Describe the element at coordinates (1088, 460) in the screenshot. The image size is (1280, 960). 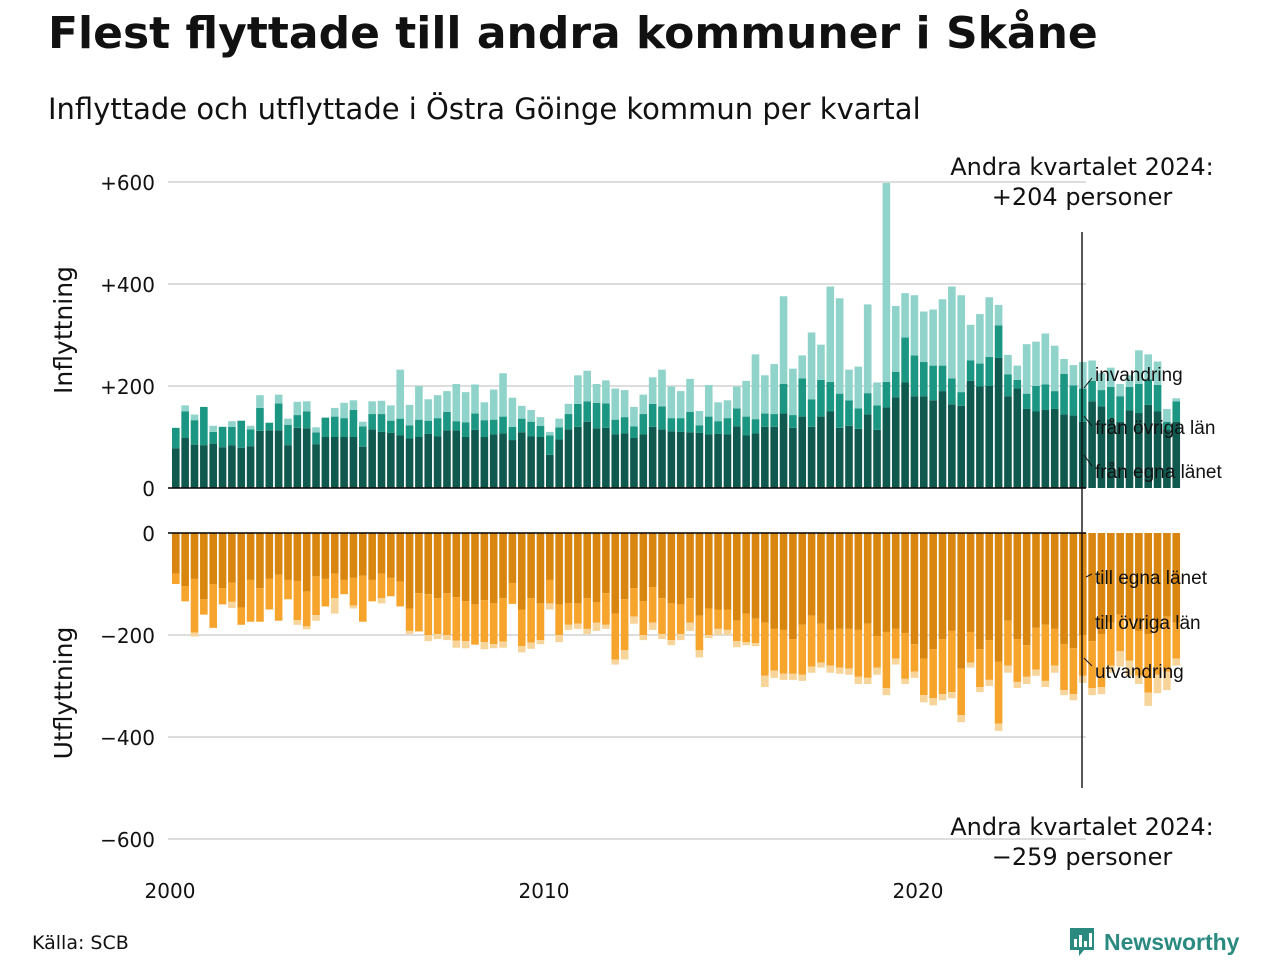
I see `leader-fran-egna-lanet` at that location.